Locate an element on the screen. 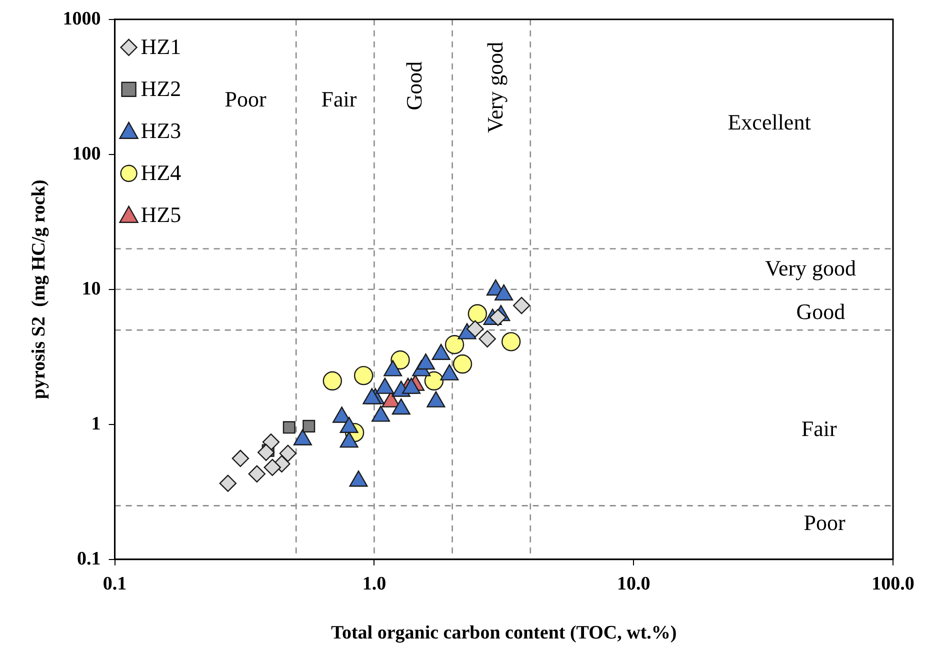 This screenshot has width=927, height=655. legend-label: HZ3 is located at coordinates (161, 131).